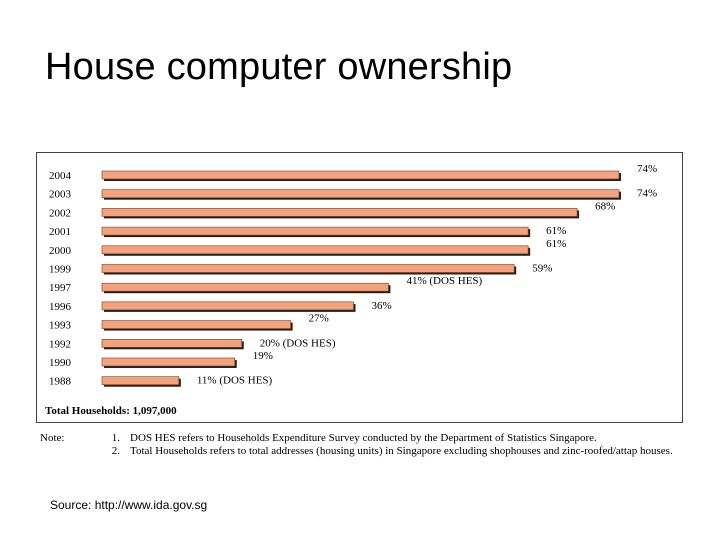  I want to click on data-label: 36%, so click(382, 306).